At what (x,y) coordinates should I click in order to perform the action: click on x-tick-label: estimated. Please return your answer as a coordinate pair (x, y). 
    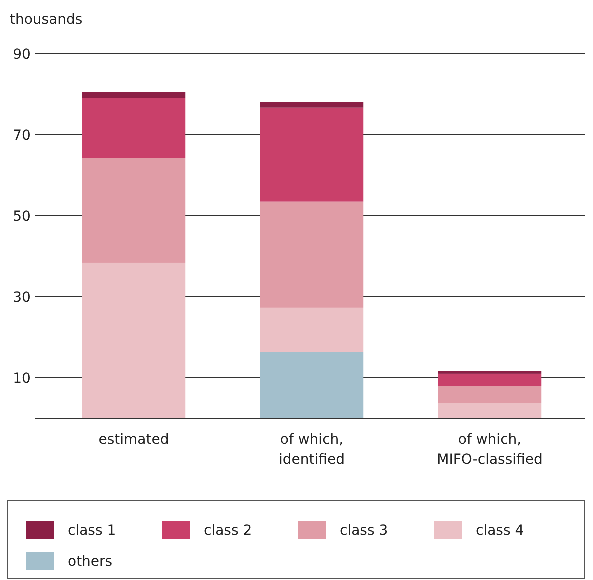
    Looking at the image, I should click on (134, 440).